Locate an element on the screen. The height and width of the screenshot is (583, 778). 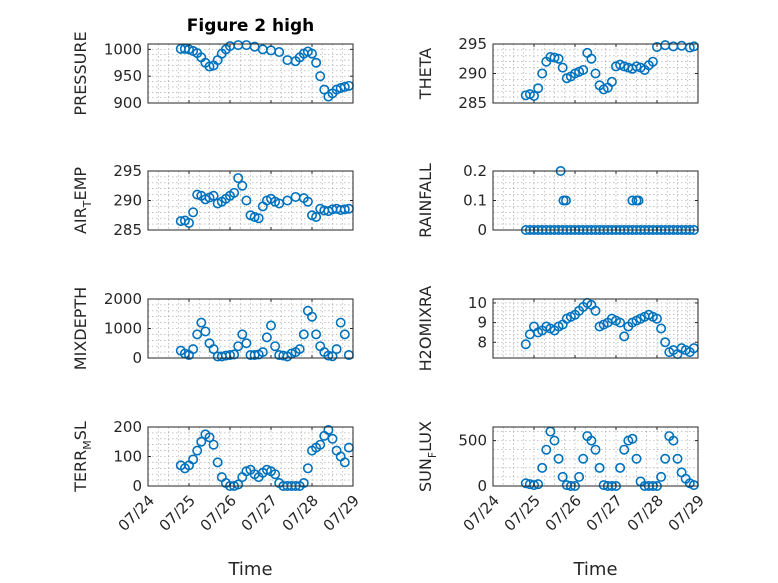
y-tick-label: 2000 is located at coordinates (123, 299).